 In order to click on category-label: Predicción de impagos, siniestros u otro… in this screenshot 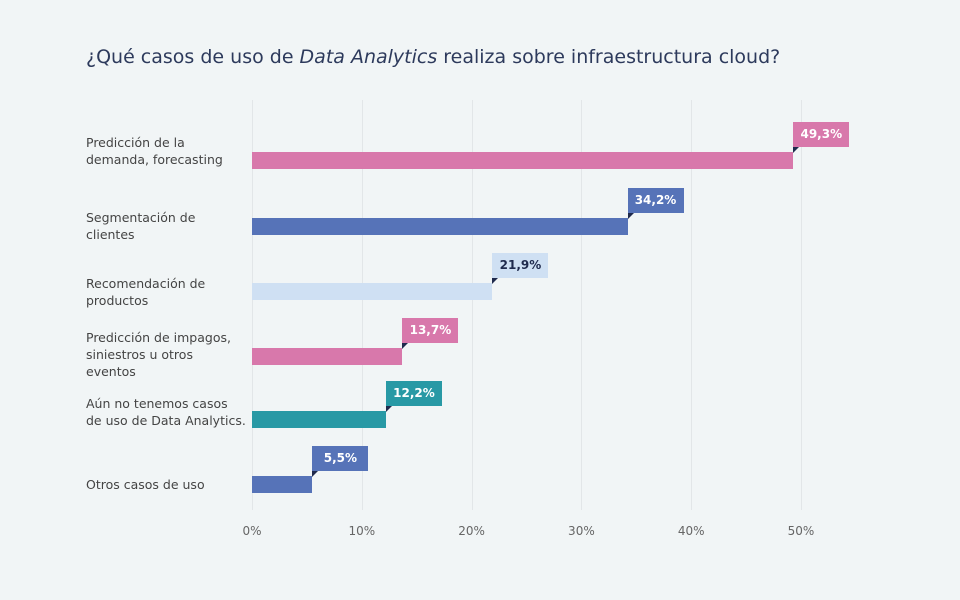, I will do `click(158, 354)`.